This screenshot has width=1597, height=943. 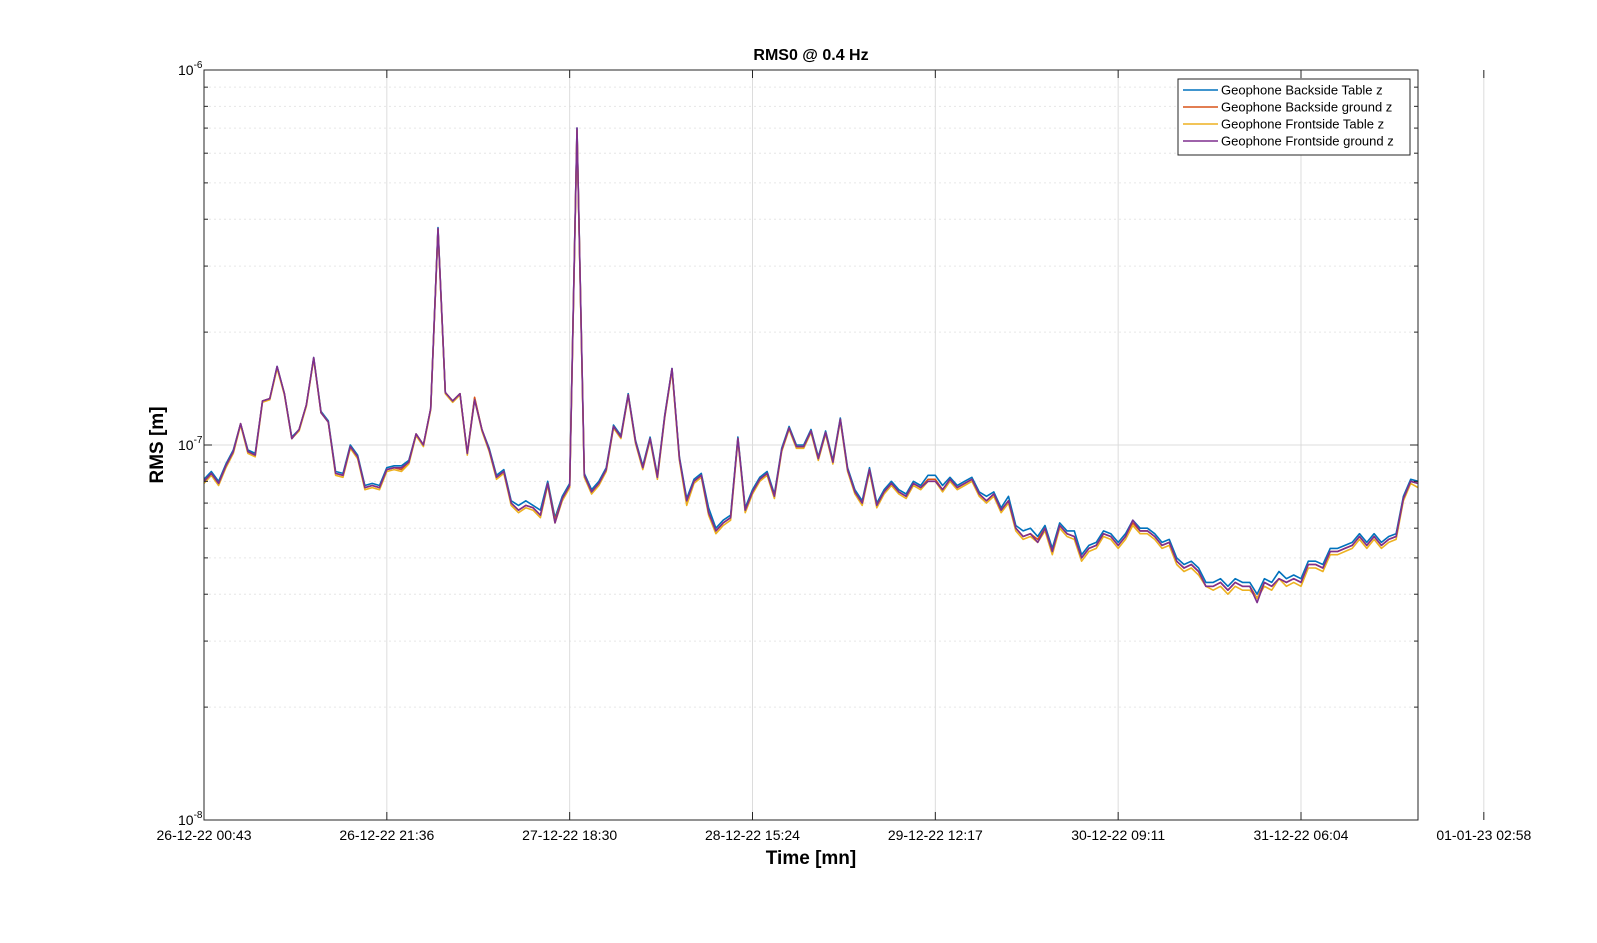 I want to click on x-tick-label: 26-12-22 00:43, so click(x=204, y=835).